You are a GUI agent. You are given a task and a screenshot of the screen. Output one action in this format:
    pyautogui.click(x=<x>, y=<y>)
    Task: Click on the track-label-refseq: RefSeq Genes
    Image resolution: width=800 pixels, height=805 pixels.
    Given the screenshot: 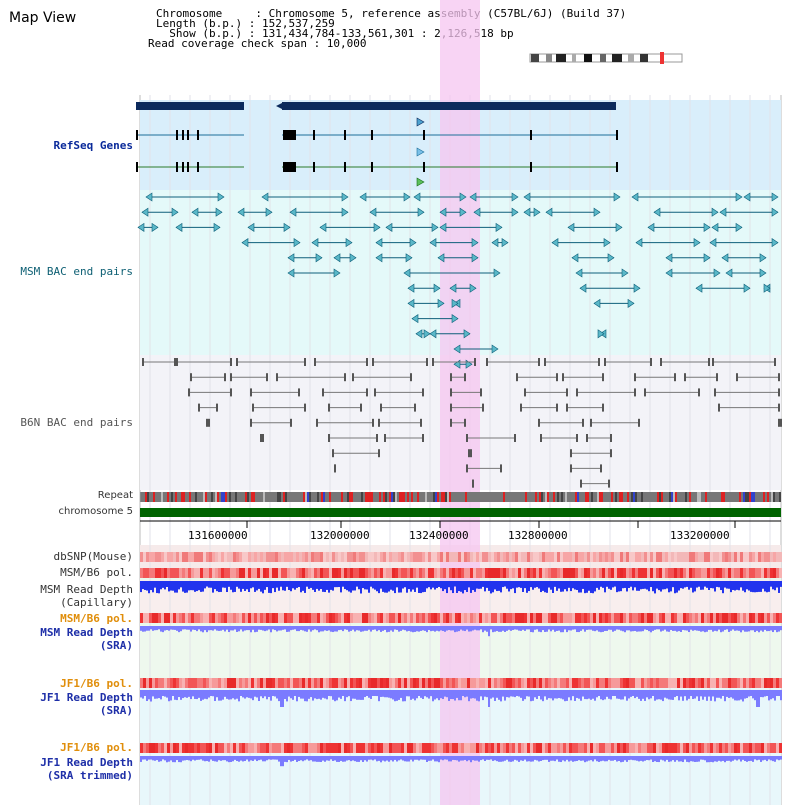 What is the action you would take?
    pyautogui.click(x=93, y=145)
    